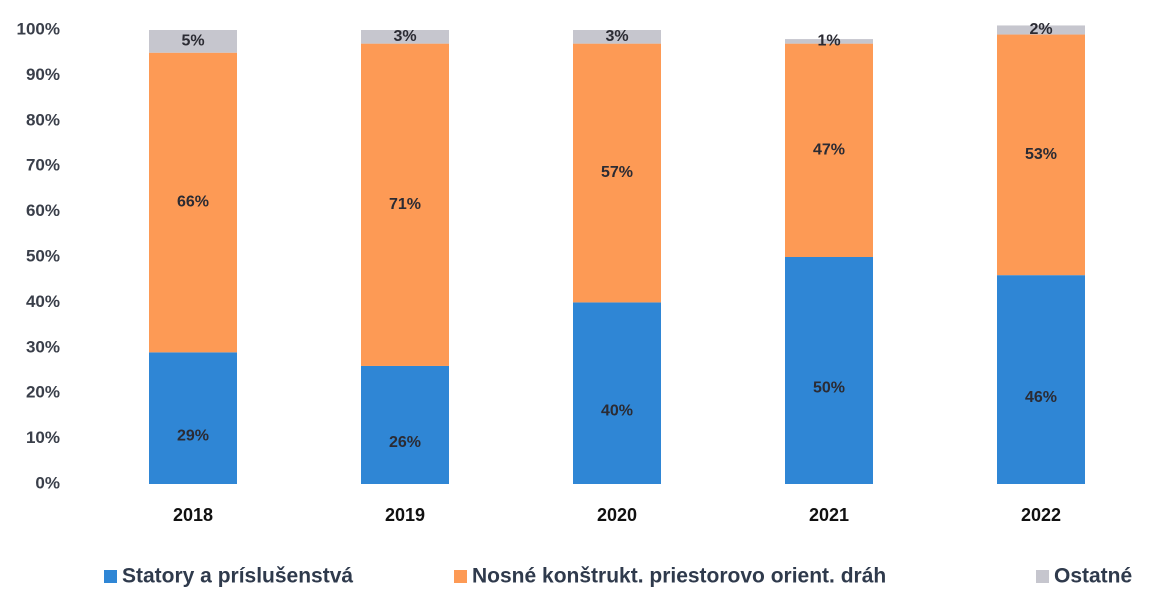 The image size is (1160, 589). Describe the element at coordinates (617, 515) in the screenshot. I see `x-tick-label: 2020` at that location.